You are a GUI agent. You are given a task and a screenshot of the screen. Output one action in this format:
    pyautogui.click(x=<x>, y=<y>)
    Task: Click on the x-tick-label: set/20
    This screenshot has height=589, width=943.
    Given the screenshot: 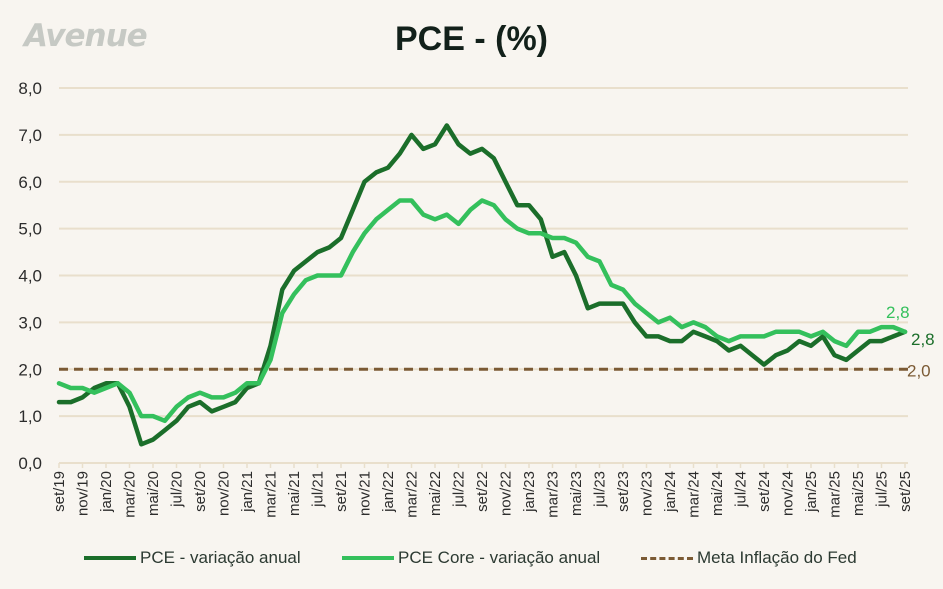 What is the action you would take?
    pyautogui.click(x=200, y=491)
    